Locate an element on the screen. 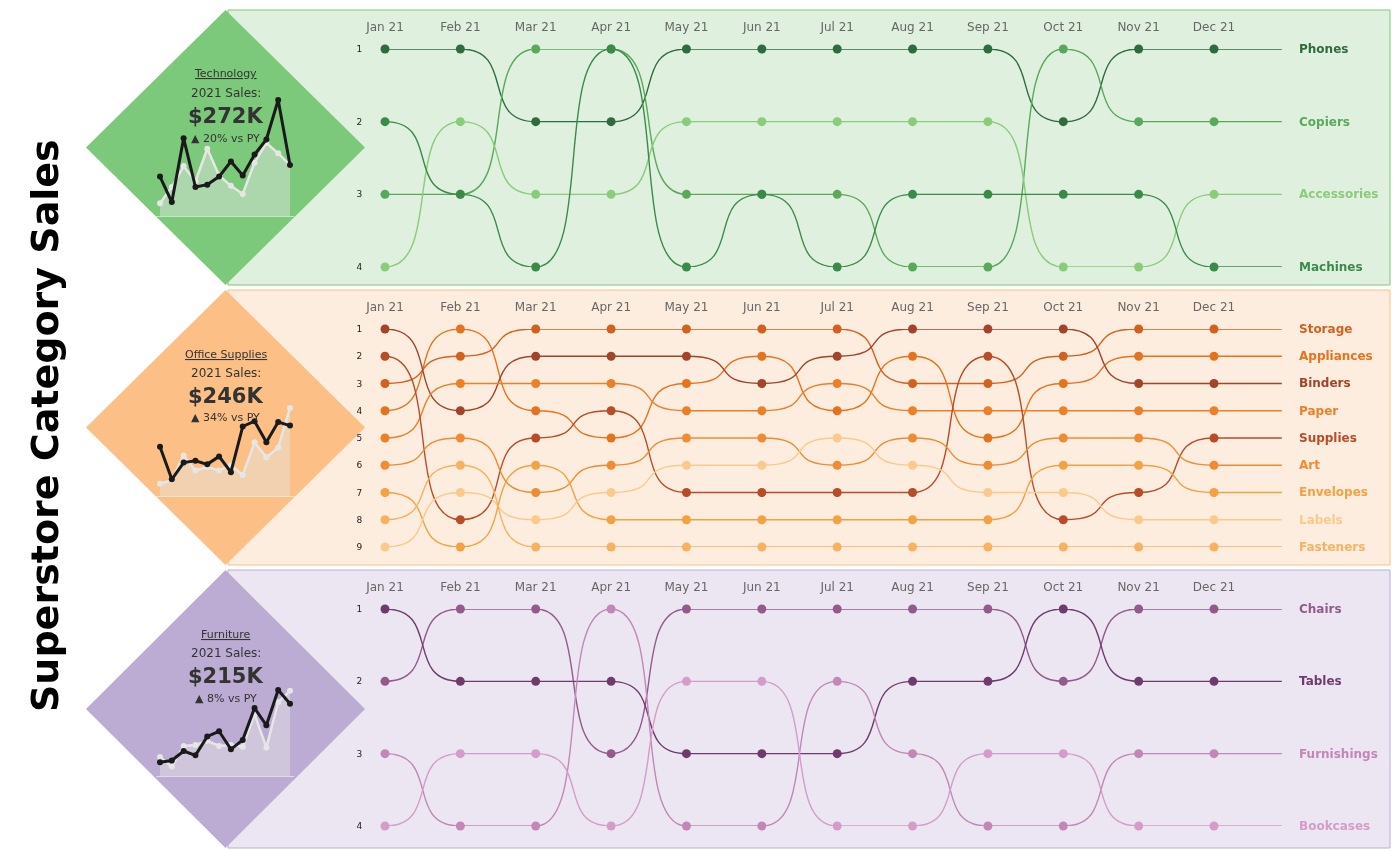 Image resolution: width=1395 pixels, height=851 pixels. chart-title: Office Supplies is located at coordinates (226, 354).